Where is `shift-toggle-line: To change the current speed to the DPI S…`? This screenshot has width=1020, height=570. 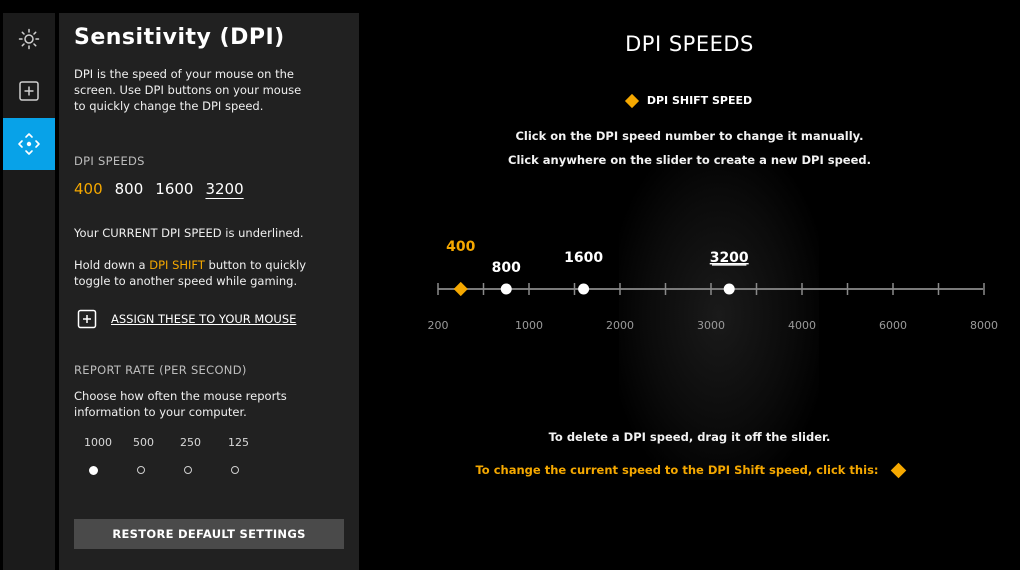 shift-toggle-line: To change the current speed to the DPI S… is located at coordinates (689, 470).